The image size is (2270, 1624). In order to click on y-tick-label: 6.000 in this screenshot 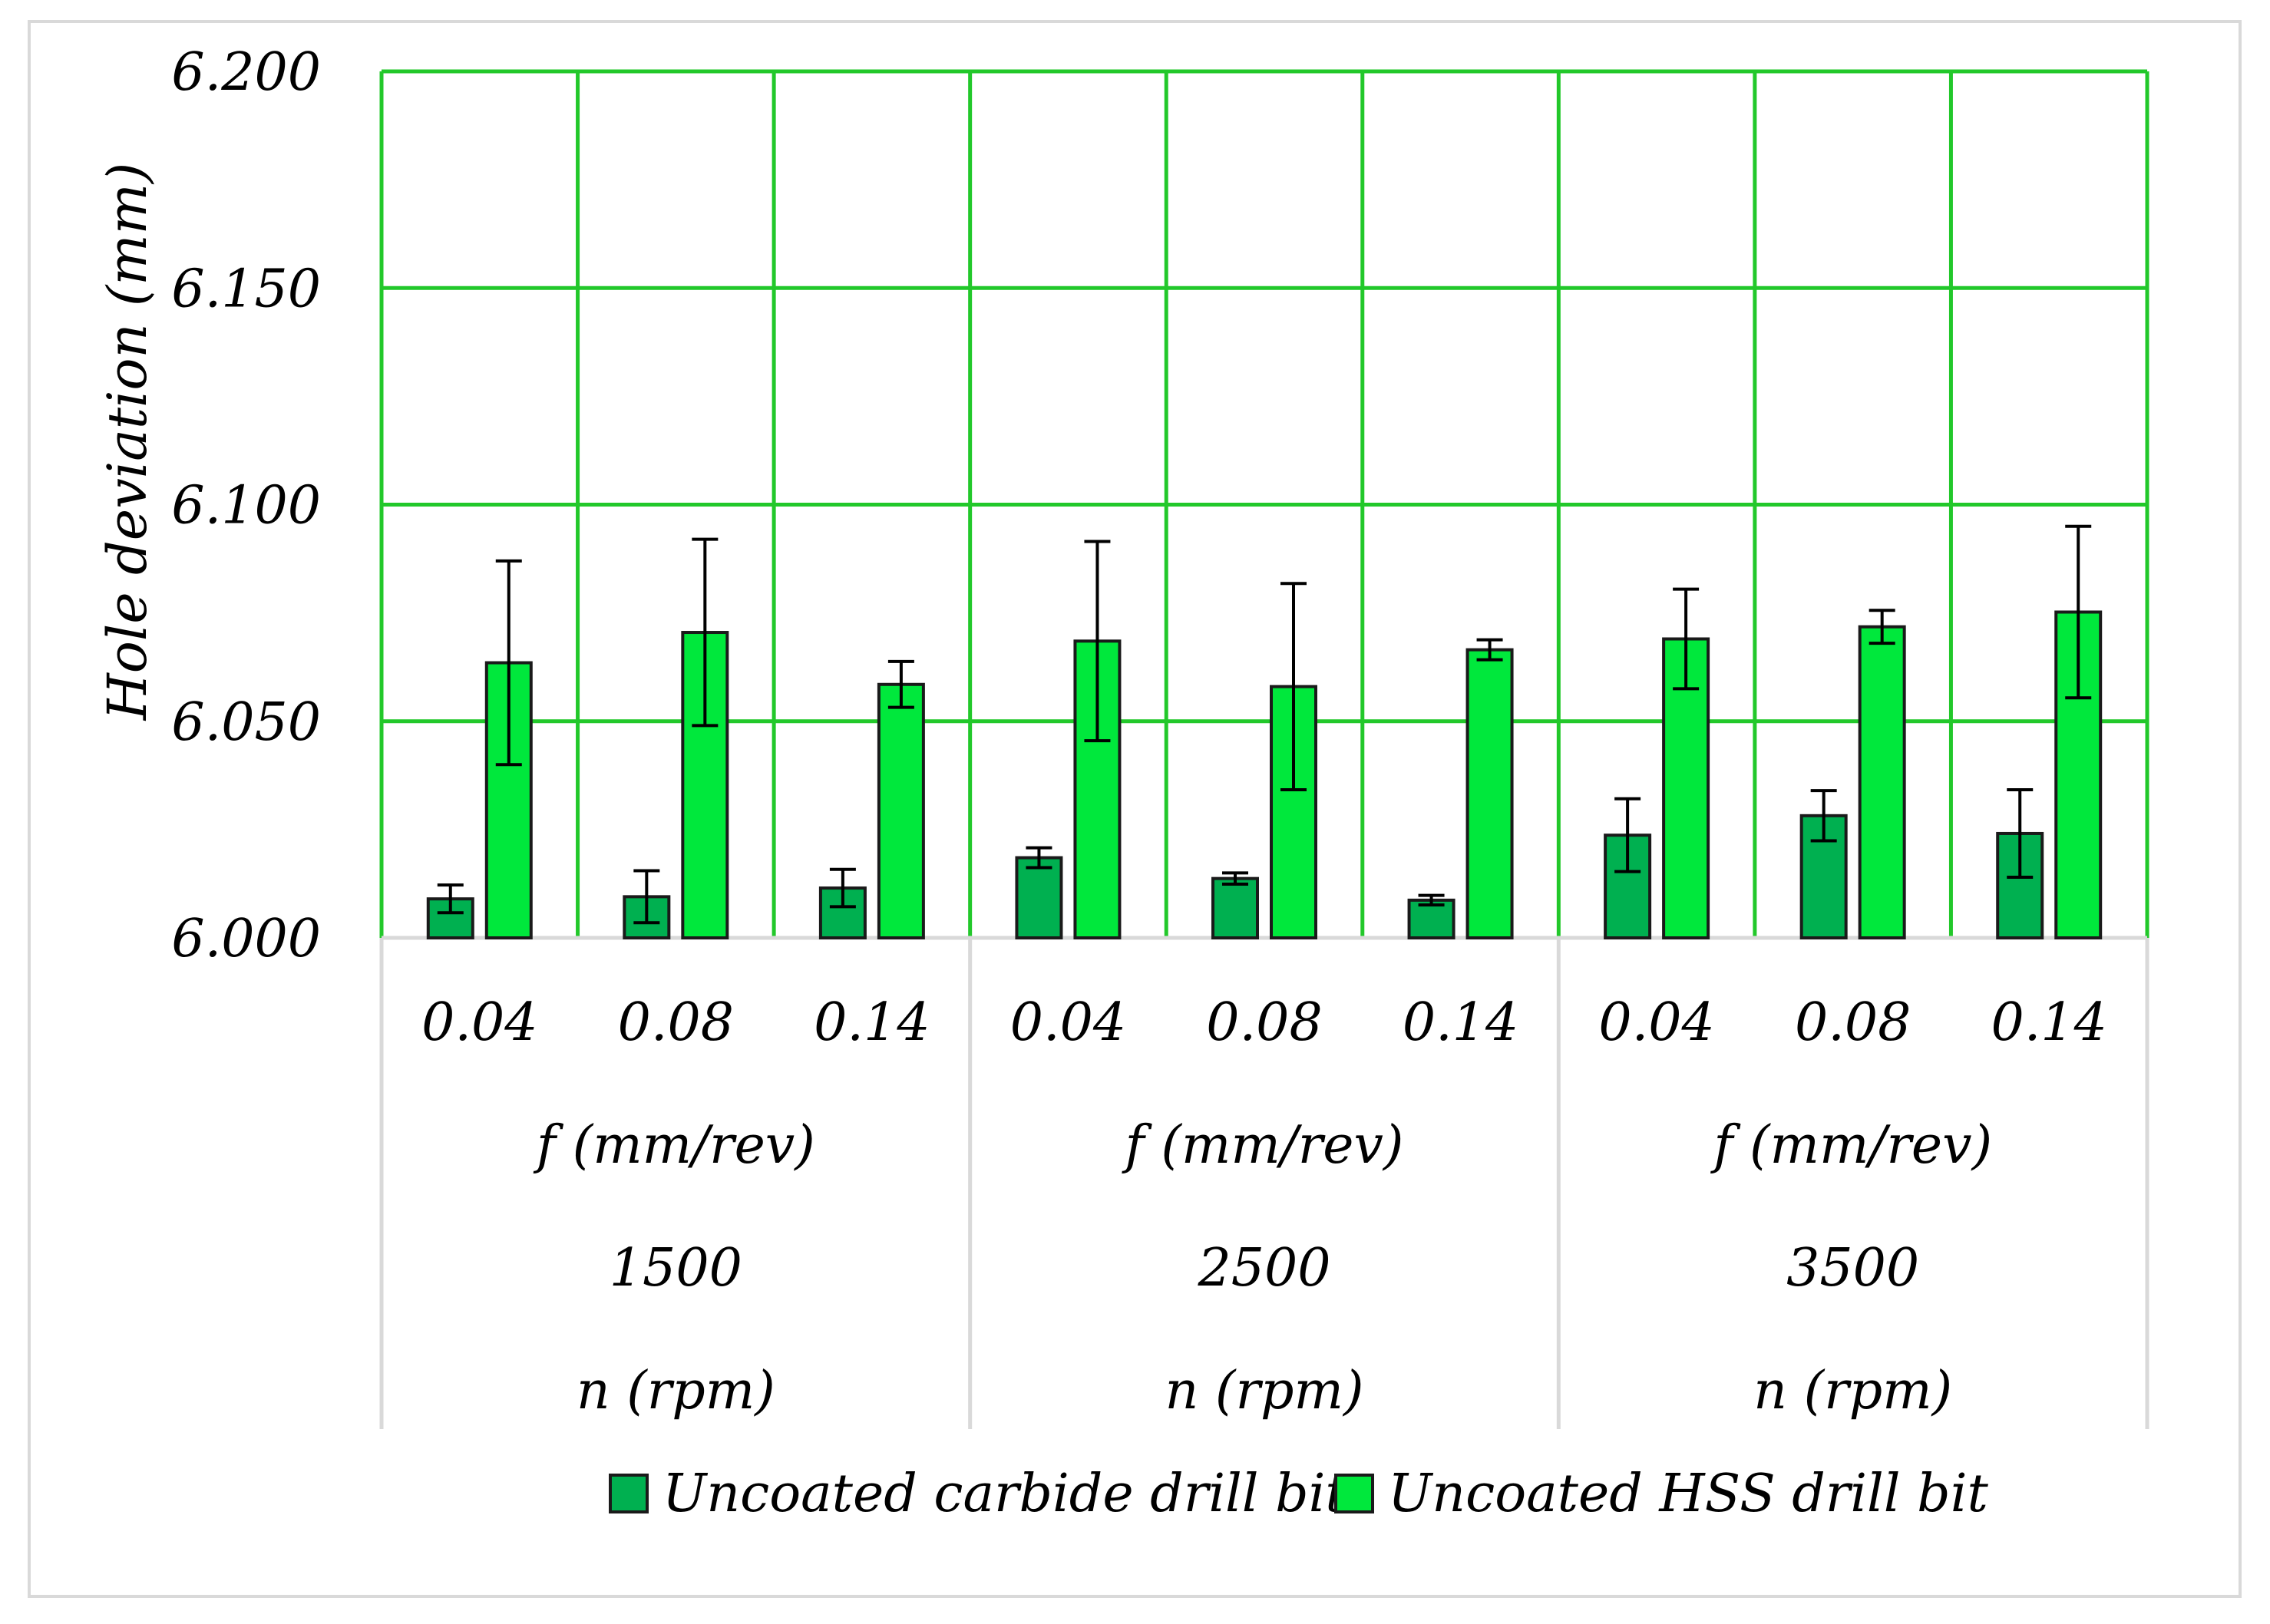, I will do `click(246, 939)`.